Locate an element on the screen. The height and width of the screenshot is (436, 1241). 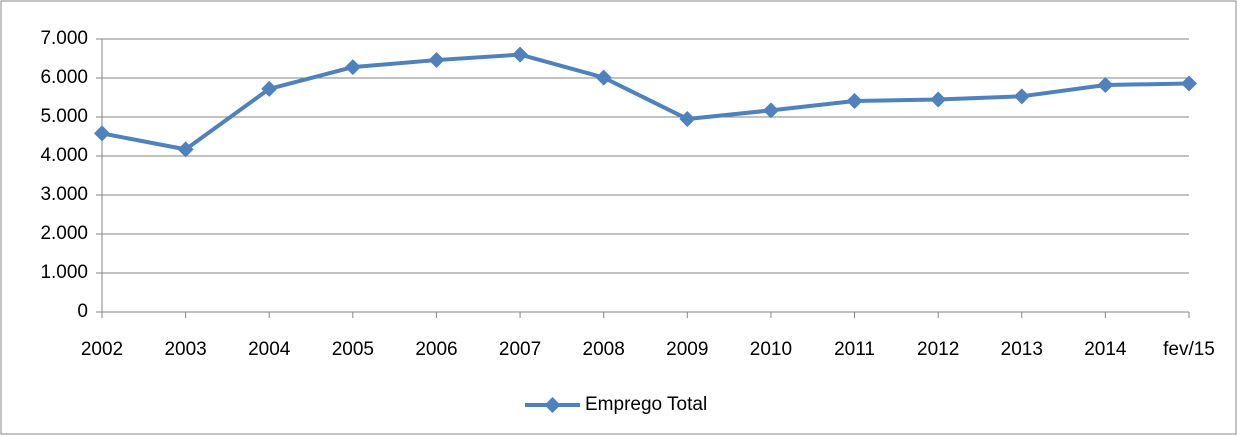
x-tick-label: 2004 is located at coordinates (269, 349).